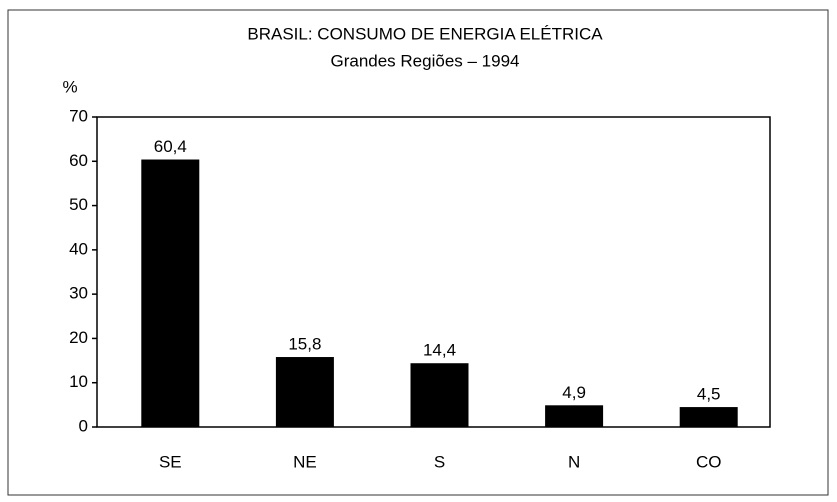 The width and height of the screenshot is (837, 502). I want to click on y-tick-label: 10, so click(78, 381).